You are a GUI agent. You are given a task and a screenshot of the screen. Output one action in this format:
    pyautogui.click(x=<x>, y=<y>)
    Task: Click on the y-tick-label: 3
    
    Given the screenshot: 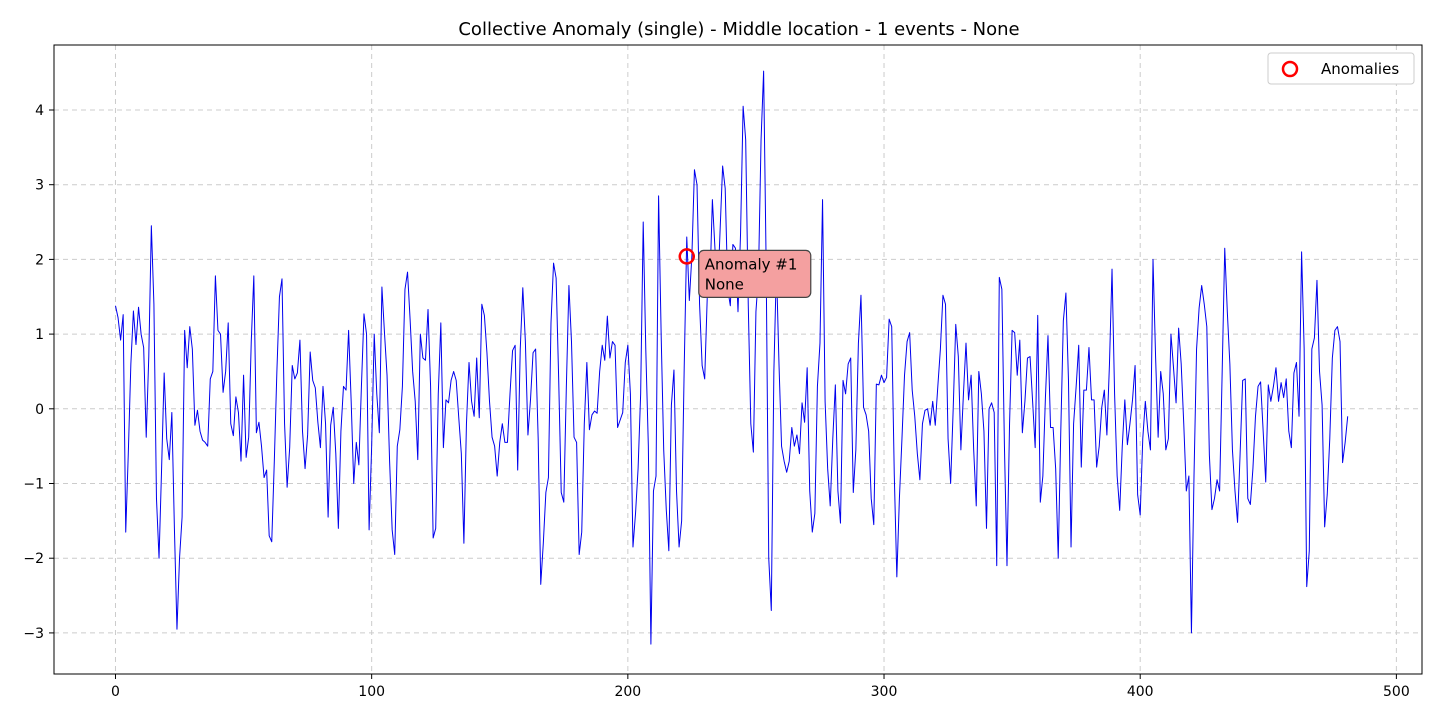 What is the action you would take?
    pyautogui.click(x=39, y=186)
    